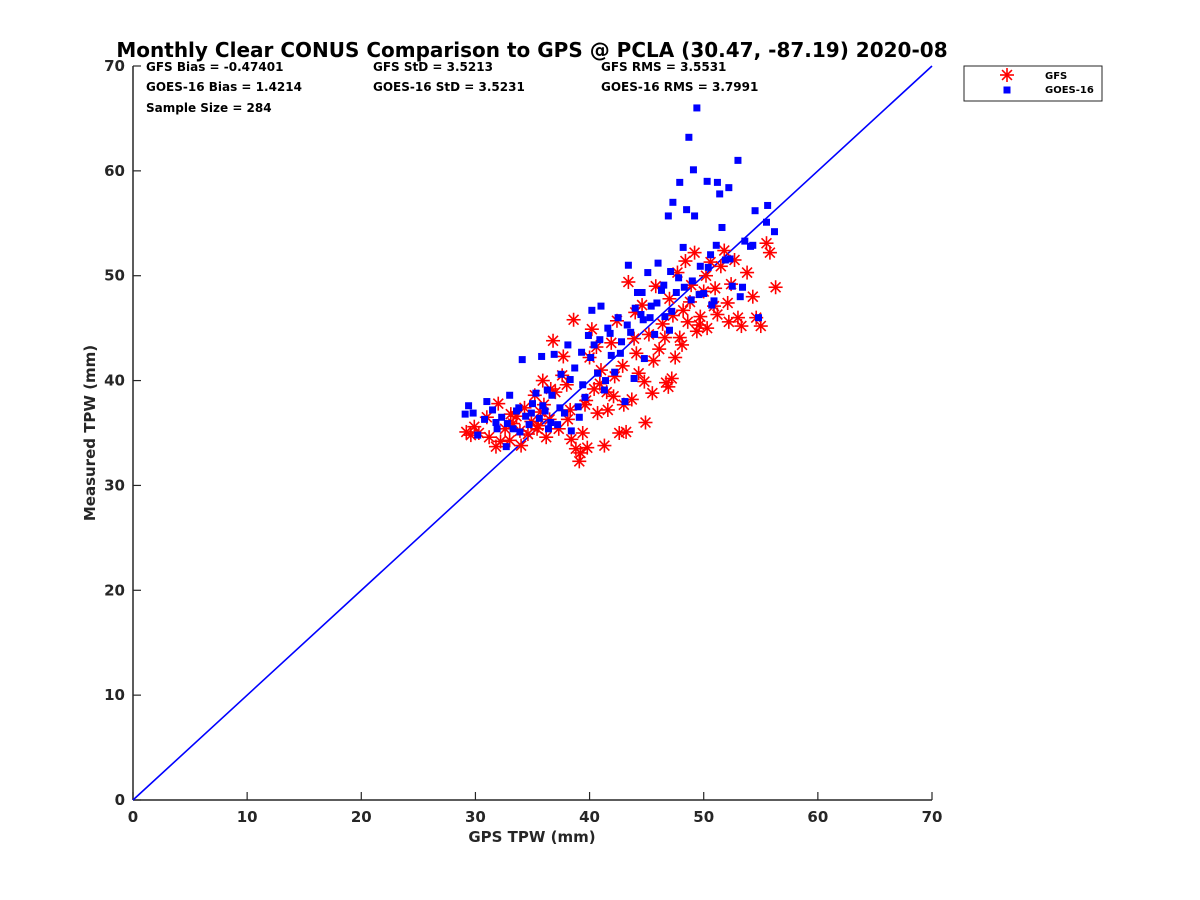  I want to click on stat-text: GFS Bias = -0.47401, so click(214, 67).